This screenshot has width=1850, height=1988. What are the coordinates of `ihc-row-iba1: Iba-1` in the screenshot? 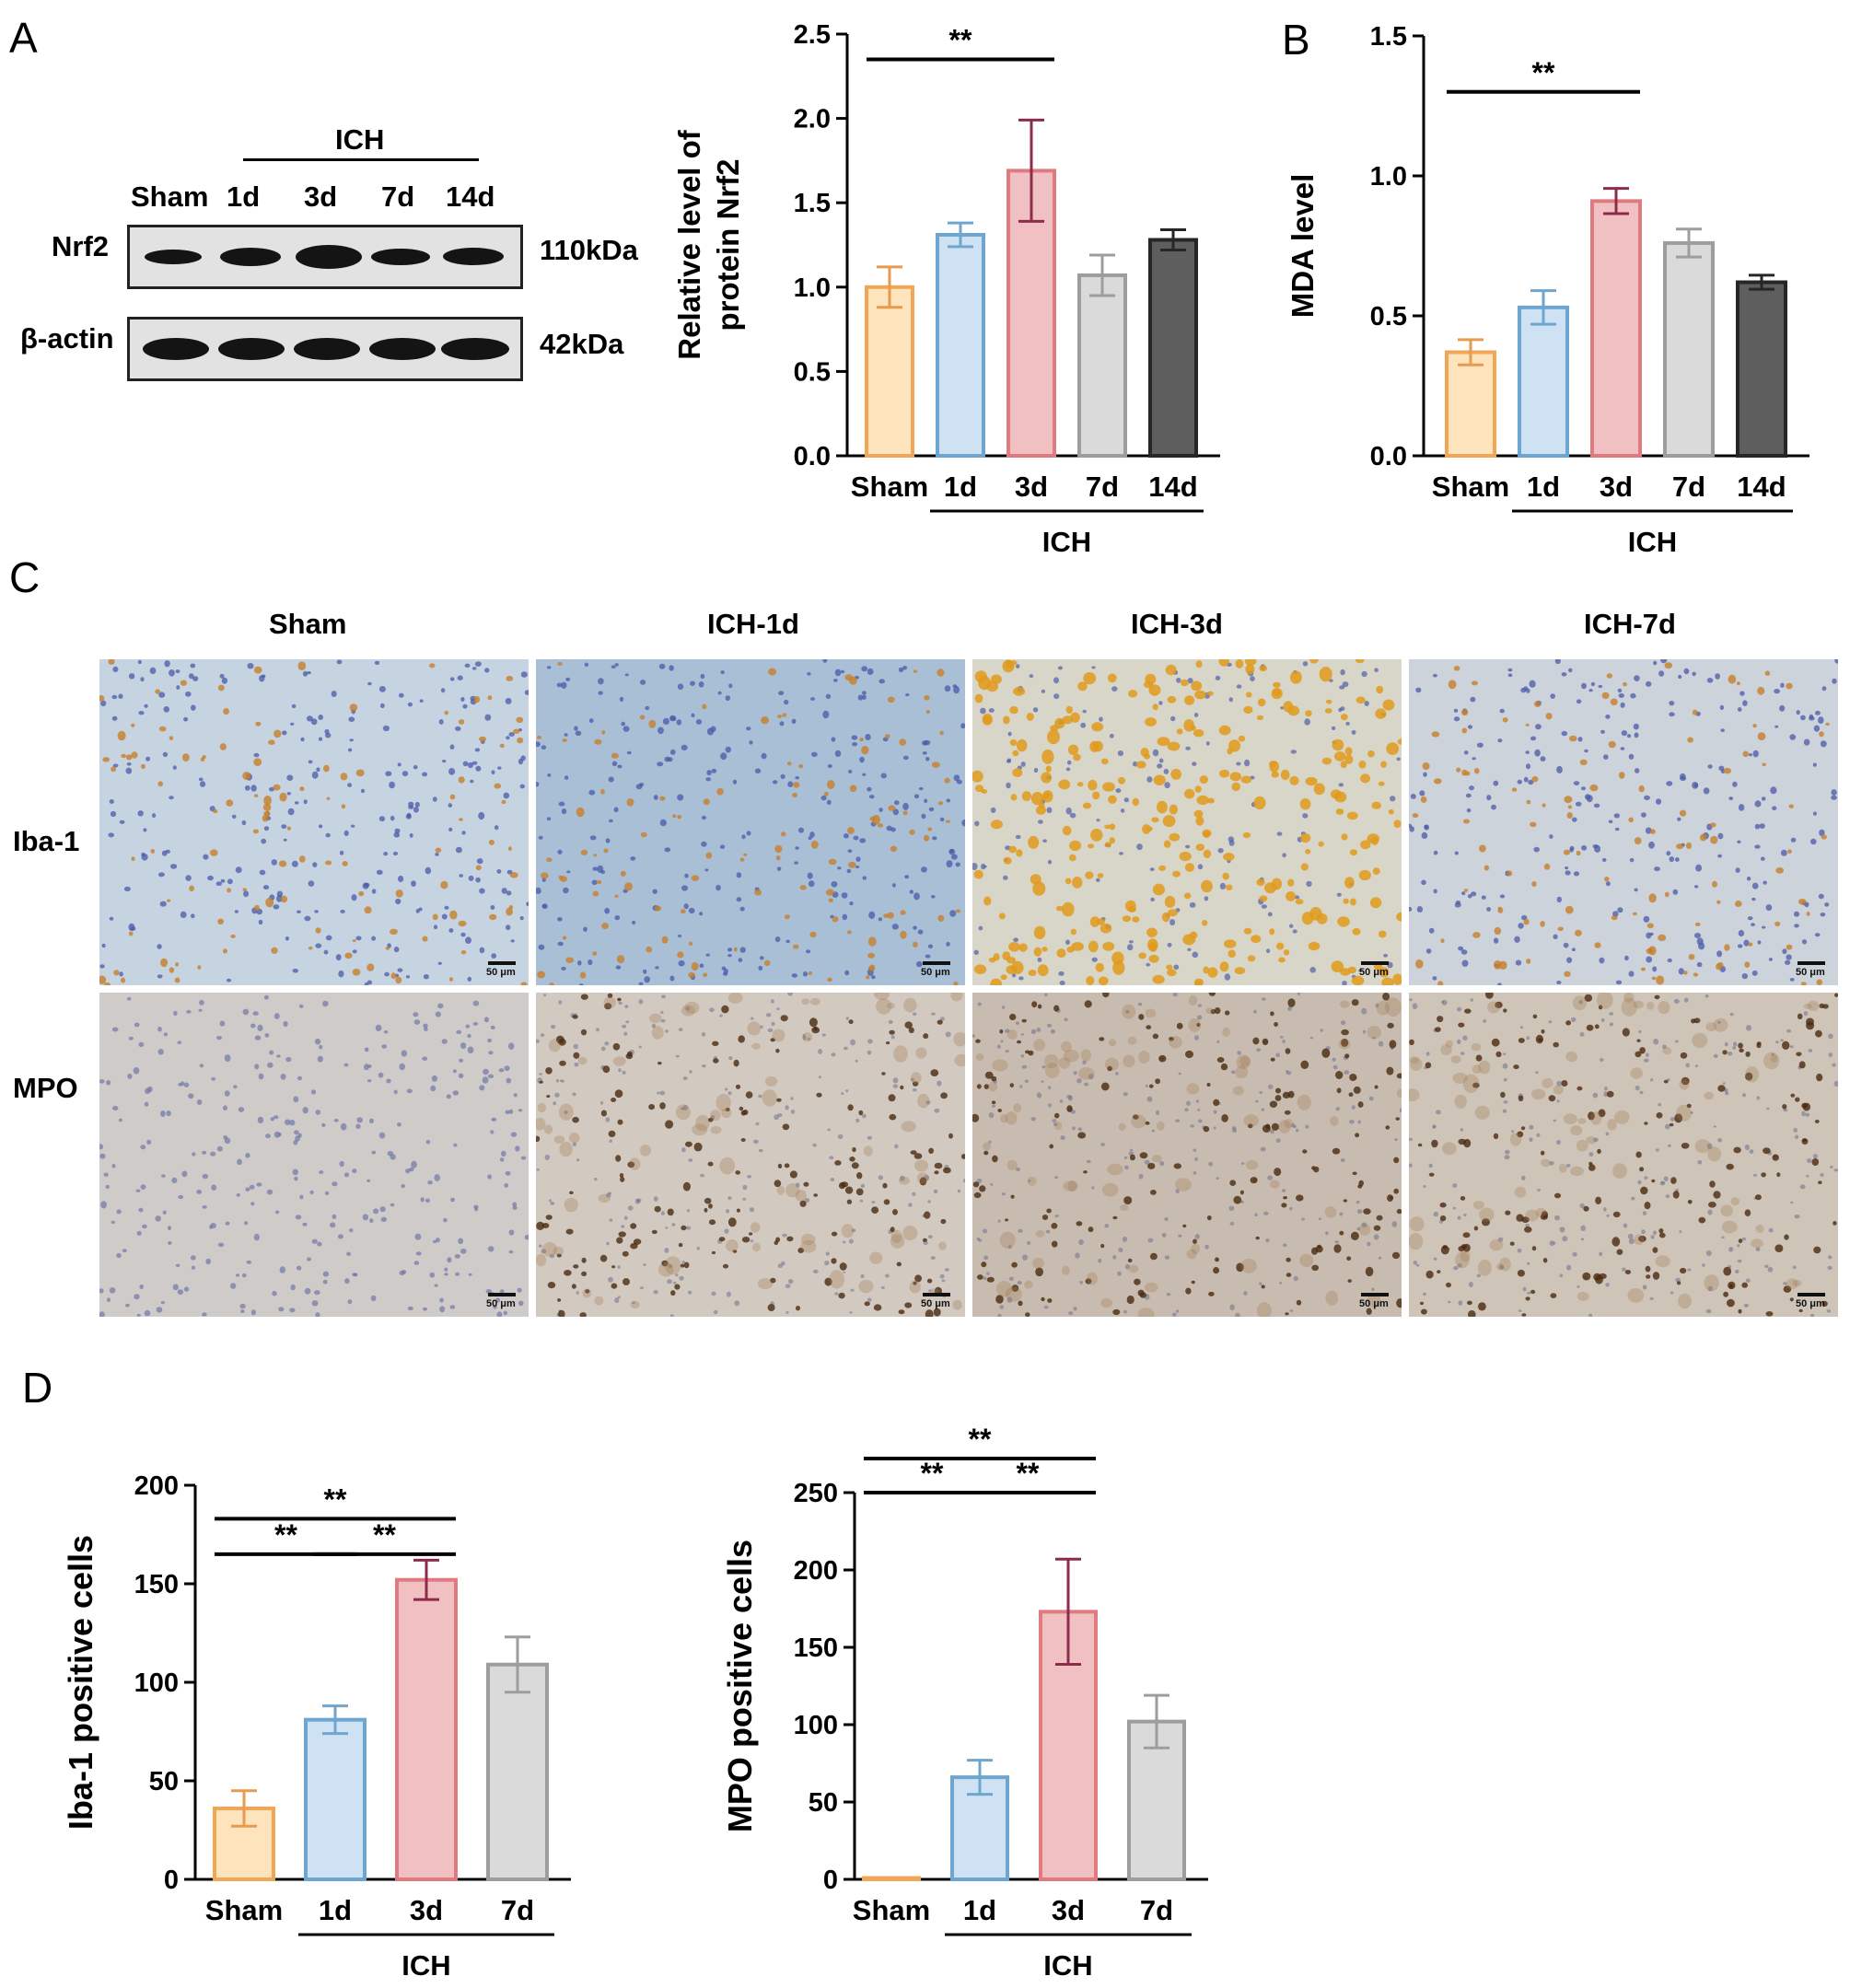 It's located at (47, 841).